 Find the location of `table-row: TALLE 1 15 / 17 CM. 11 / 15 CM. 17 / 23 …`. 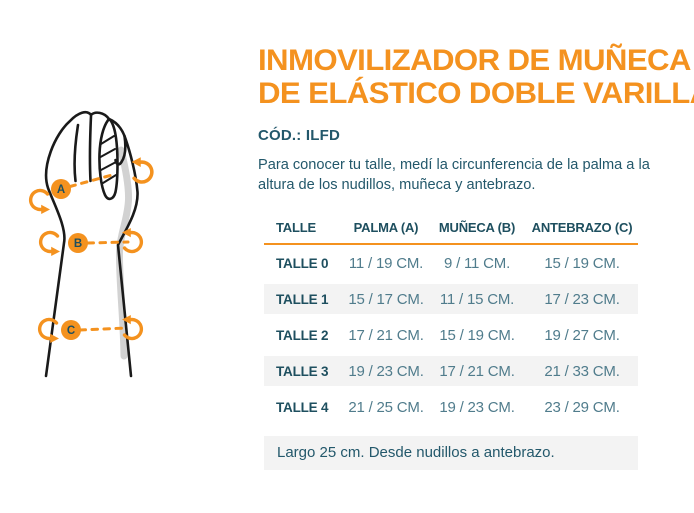

table-row: TALLE 1 15 / 17 CM. 11 / 15 CM. 17 / 23 … is located at coordinates (451, 299).